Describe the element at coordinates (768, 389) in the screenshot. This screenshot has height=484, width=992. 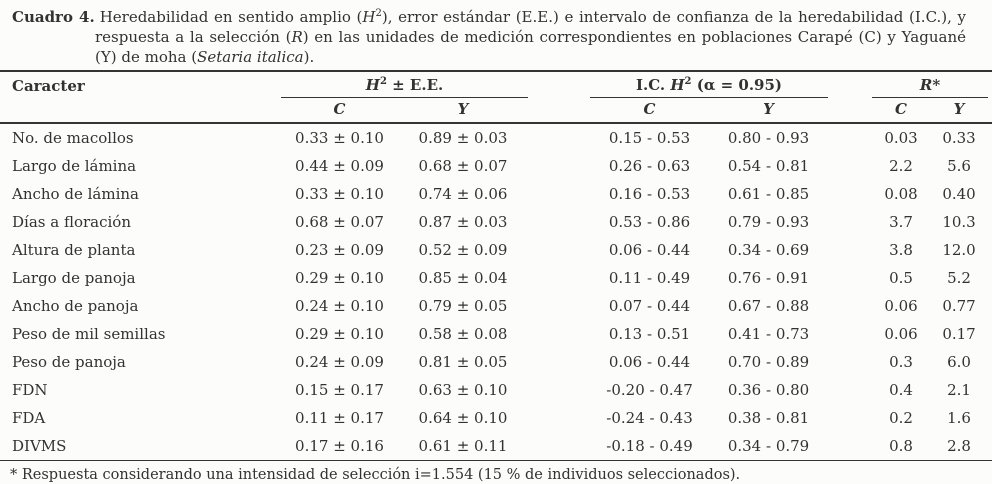
I see `cell-ic-y: 0.36 - 0.80` at that location.